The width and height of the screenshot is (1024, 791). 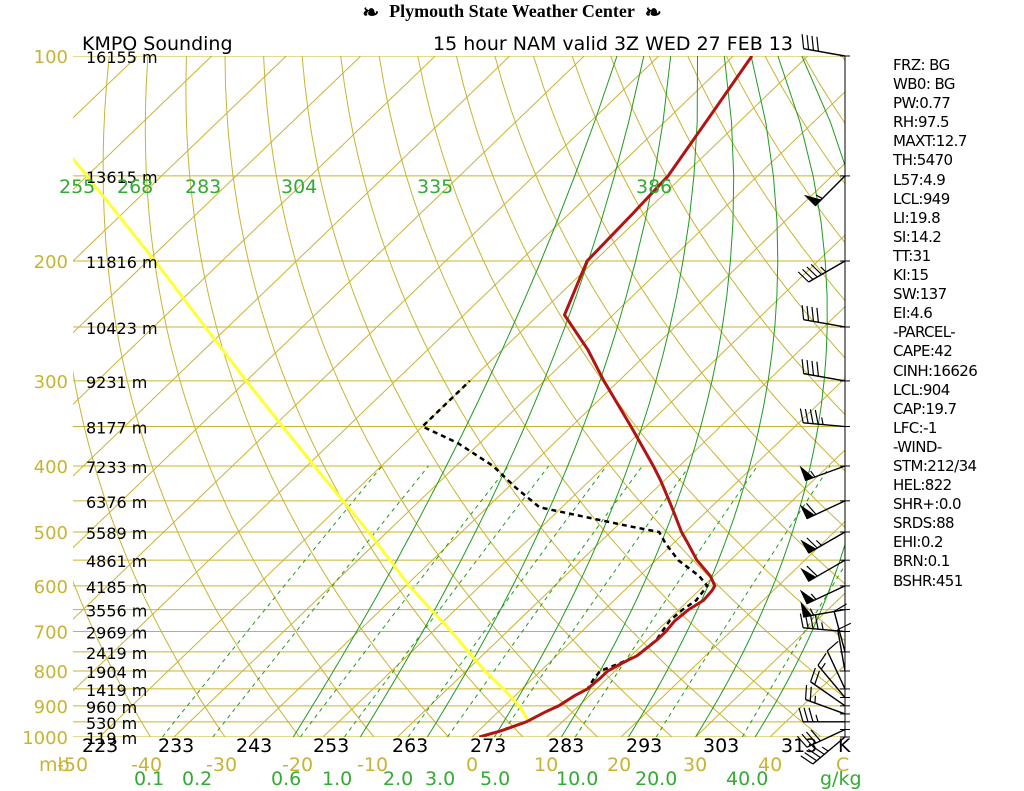 What do you see at coordinates (807, 597) in the screenshot?
I see `wind-barb-pennant` at bounding box center [807, 597].